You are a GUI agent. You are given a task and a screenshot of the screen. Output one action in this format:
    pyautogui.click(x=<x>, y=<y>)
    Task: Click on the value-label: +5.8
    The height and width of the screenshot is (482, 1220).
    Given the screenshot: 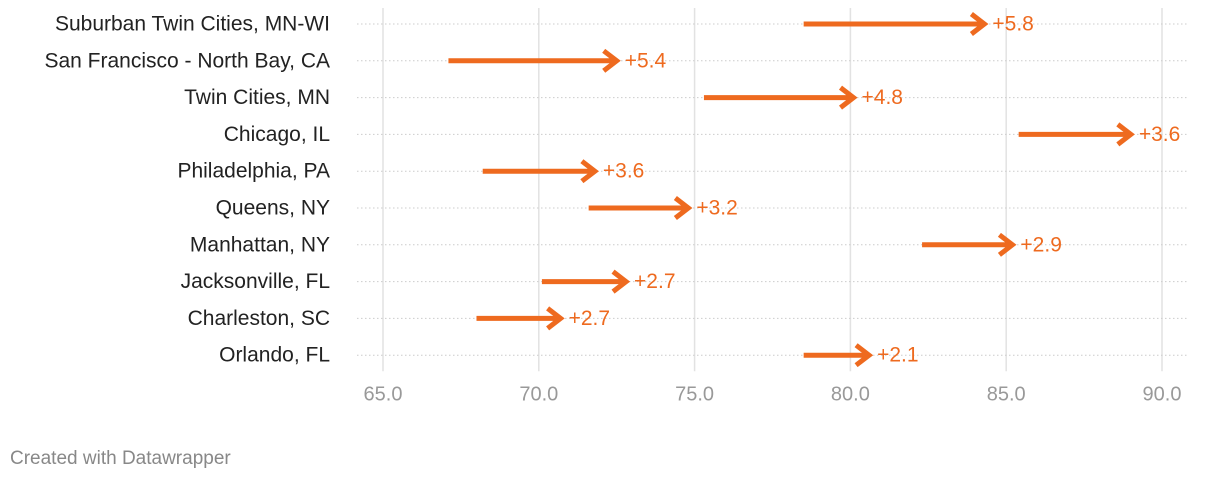 What is the action you would take?
    pyautogui.click(x=1012, y=24)
    